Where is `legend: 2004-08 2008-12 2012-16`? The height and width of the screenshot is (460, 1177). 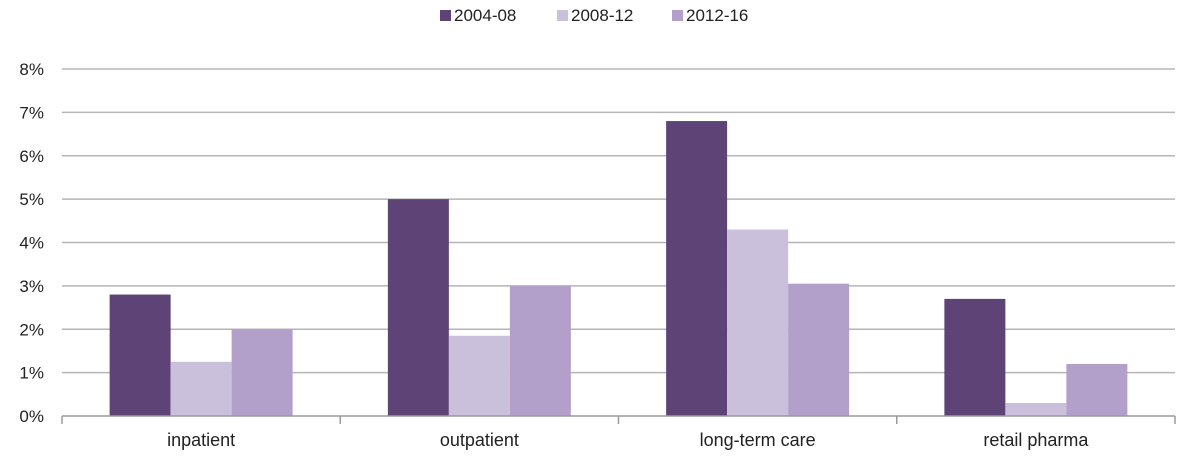
legend: 2004-08 2008-12 2012-16 is located at coordinates (594, 15).